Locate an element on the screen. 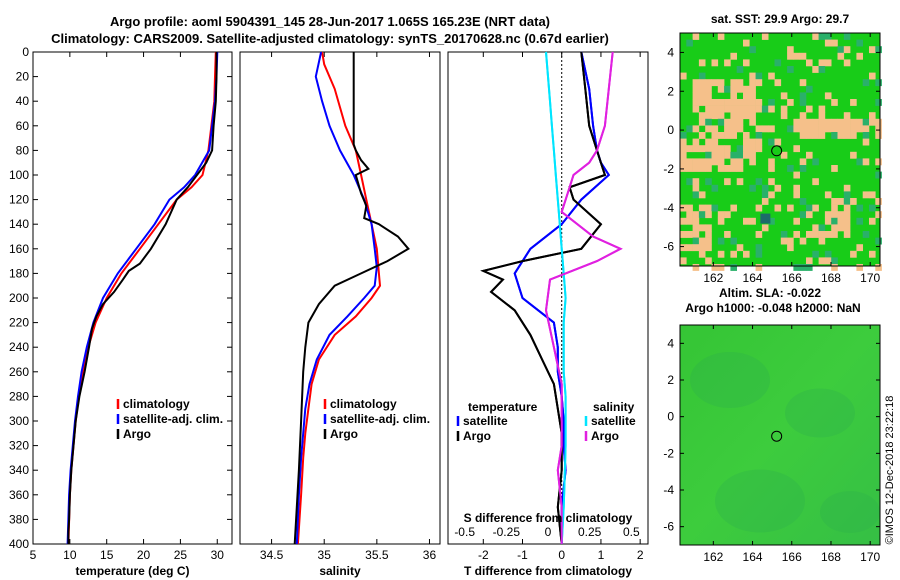  y-tick-label: 80 is located at coordinates (23, 150).